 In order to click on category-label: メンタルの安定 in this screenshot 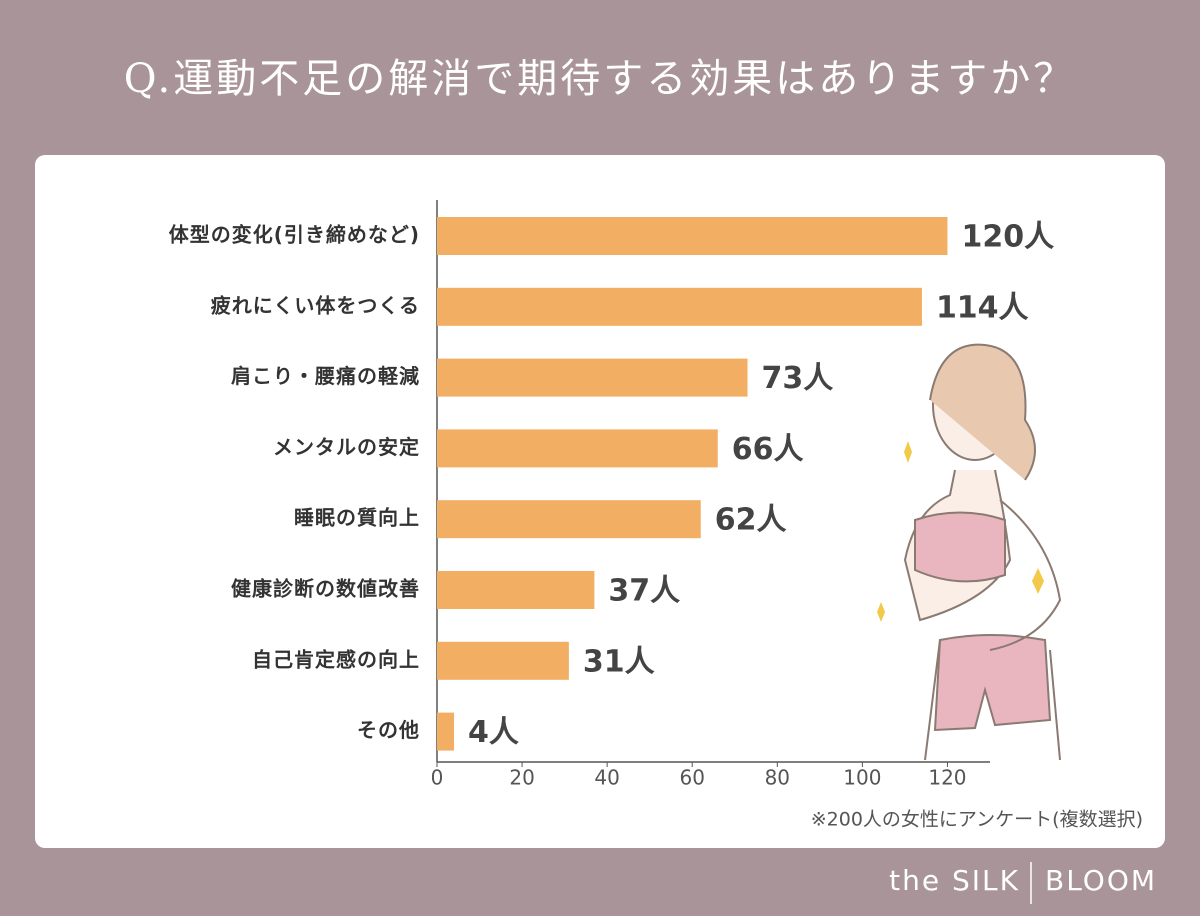, I will do `click(346, 447)`.